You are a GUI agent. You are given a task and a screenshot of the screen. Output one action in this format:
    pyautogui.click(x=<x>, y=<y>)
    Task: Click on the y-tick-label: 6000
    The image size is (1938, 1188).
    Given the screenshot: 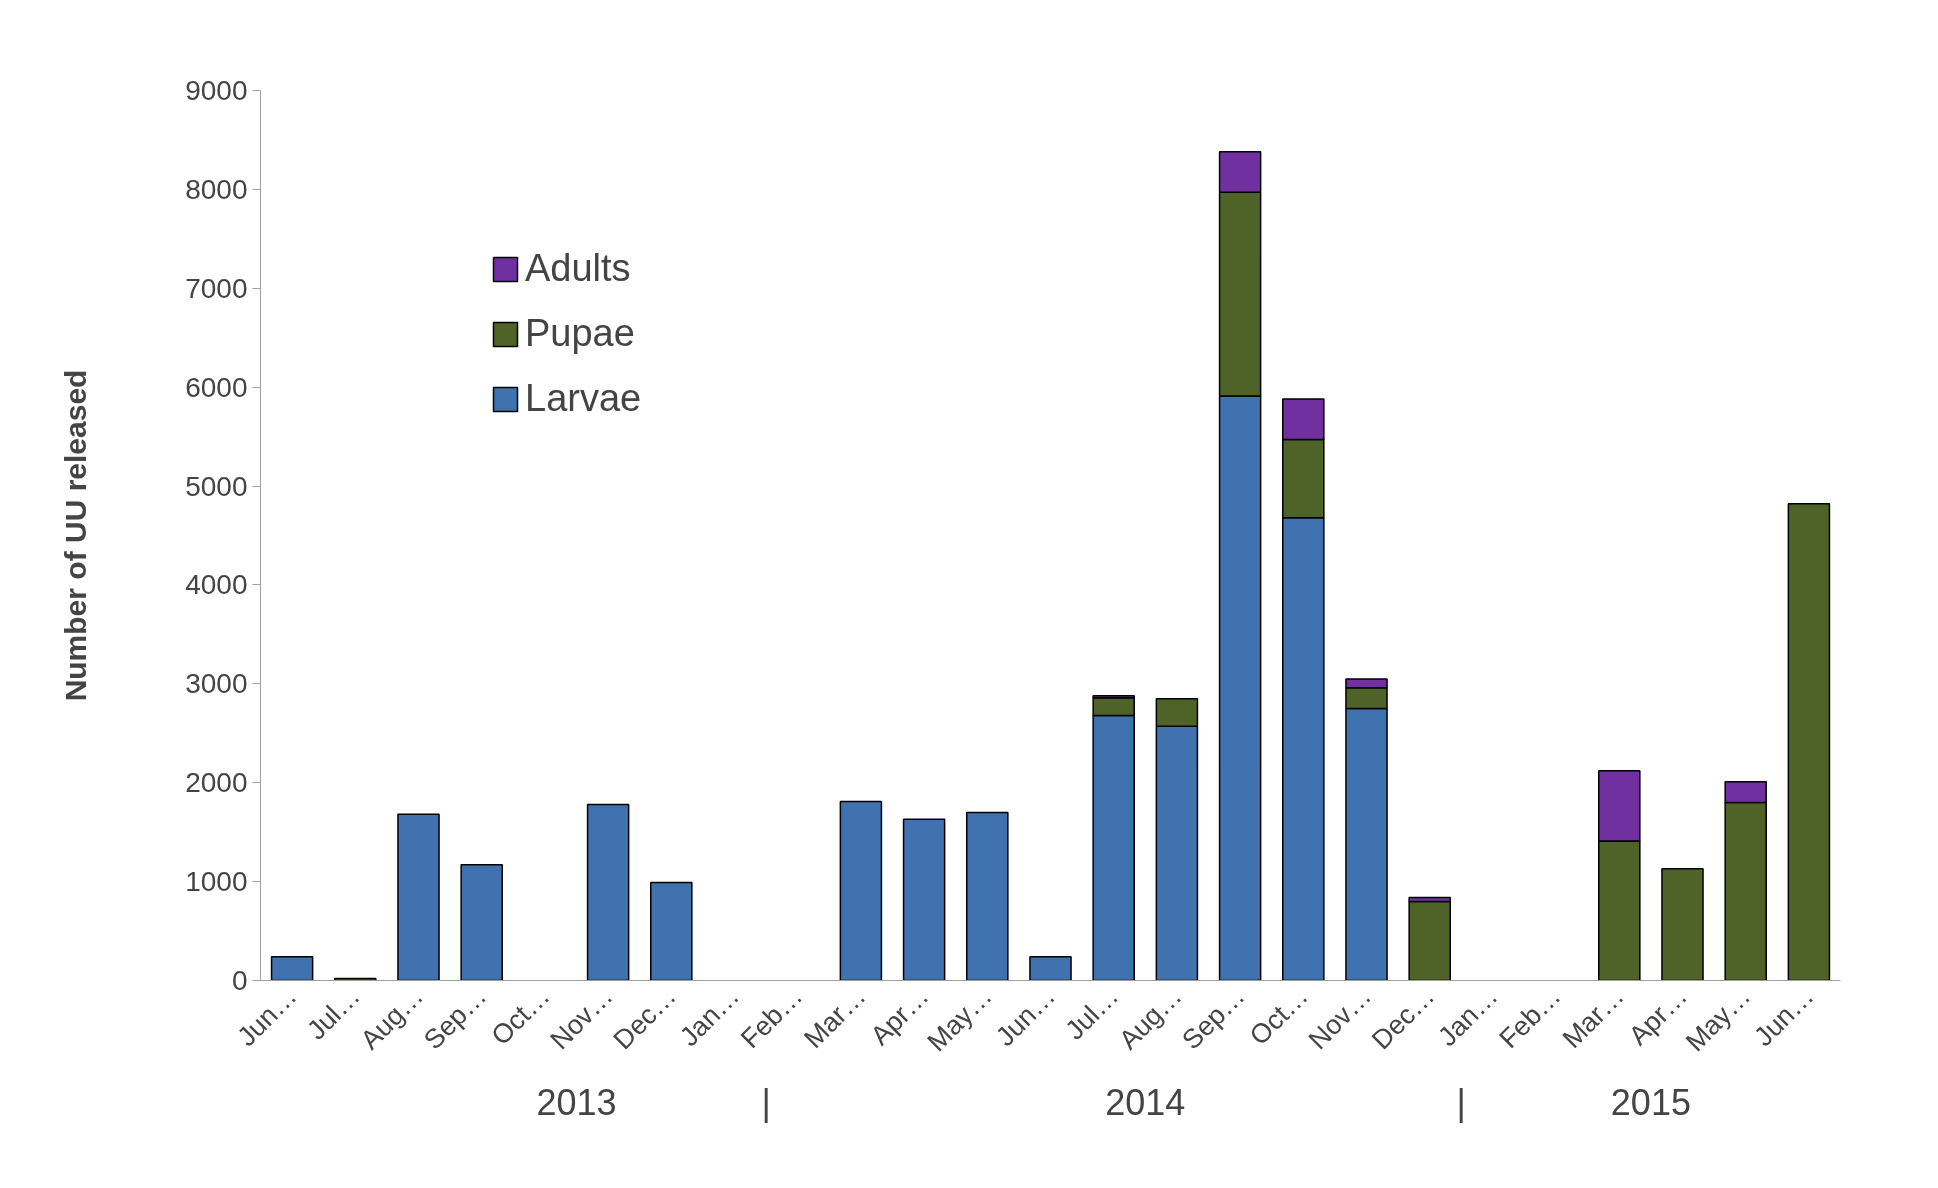 What is the action you would take?
    pyautogui.click(x=216, y=387)
    